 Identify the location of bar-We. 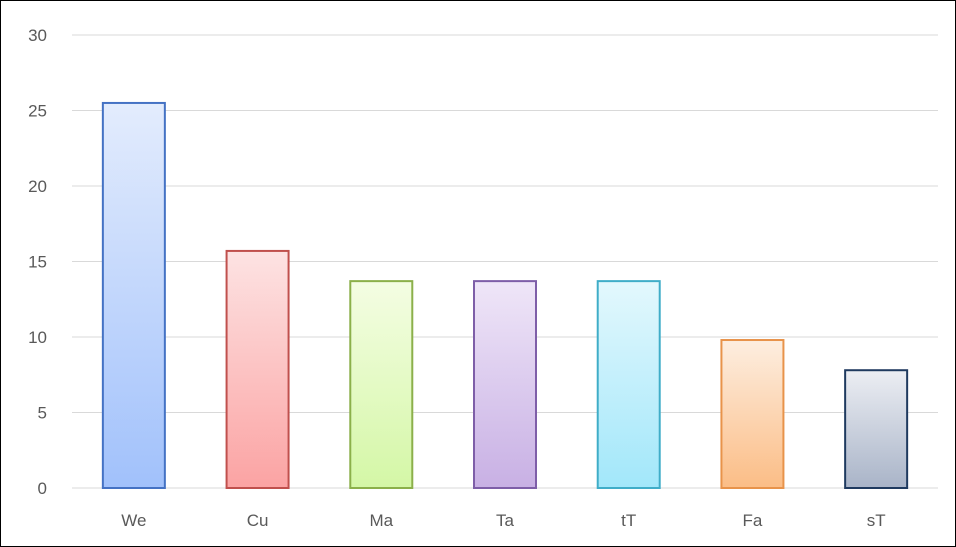
(133, 295).